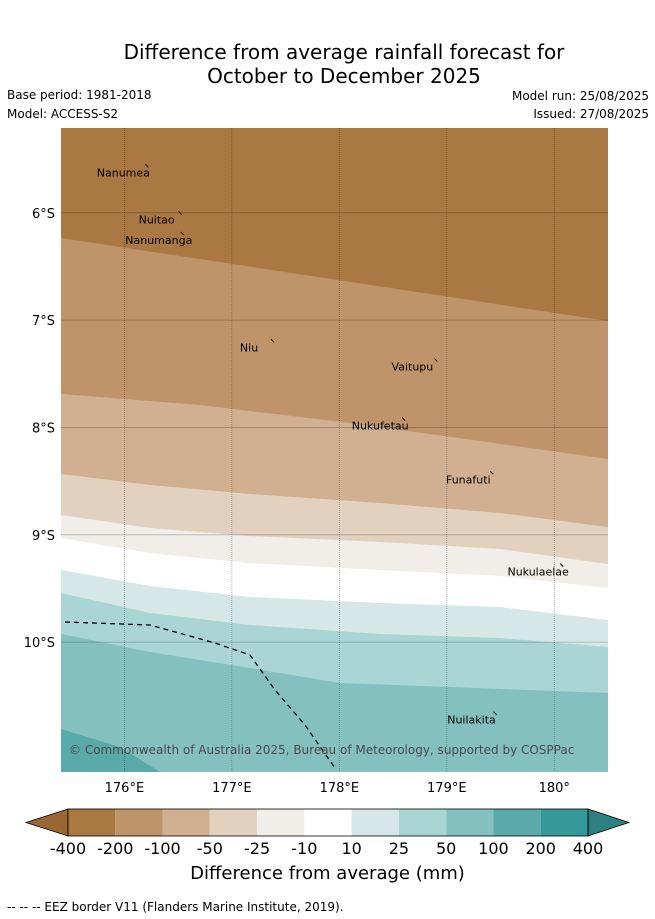  Describe the element at coordinates (43, 536) in the screenshot. I see `lat-tick-label: 9°S` at that location.